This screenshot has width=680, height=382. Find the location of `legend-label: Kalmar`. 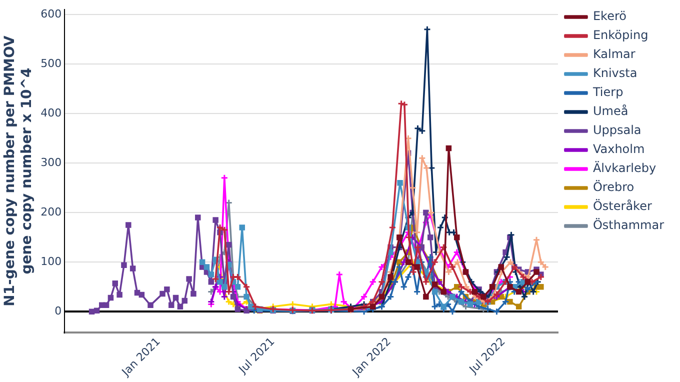

legend-label: Kalmar is located at coordinates (614, 54).